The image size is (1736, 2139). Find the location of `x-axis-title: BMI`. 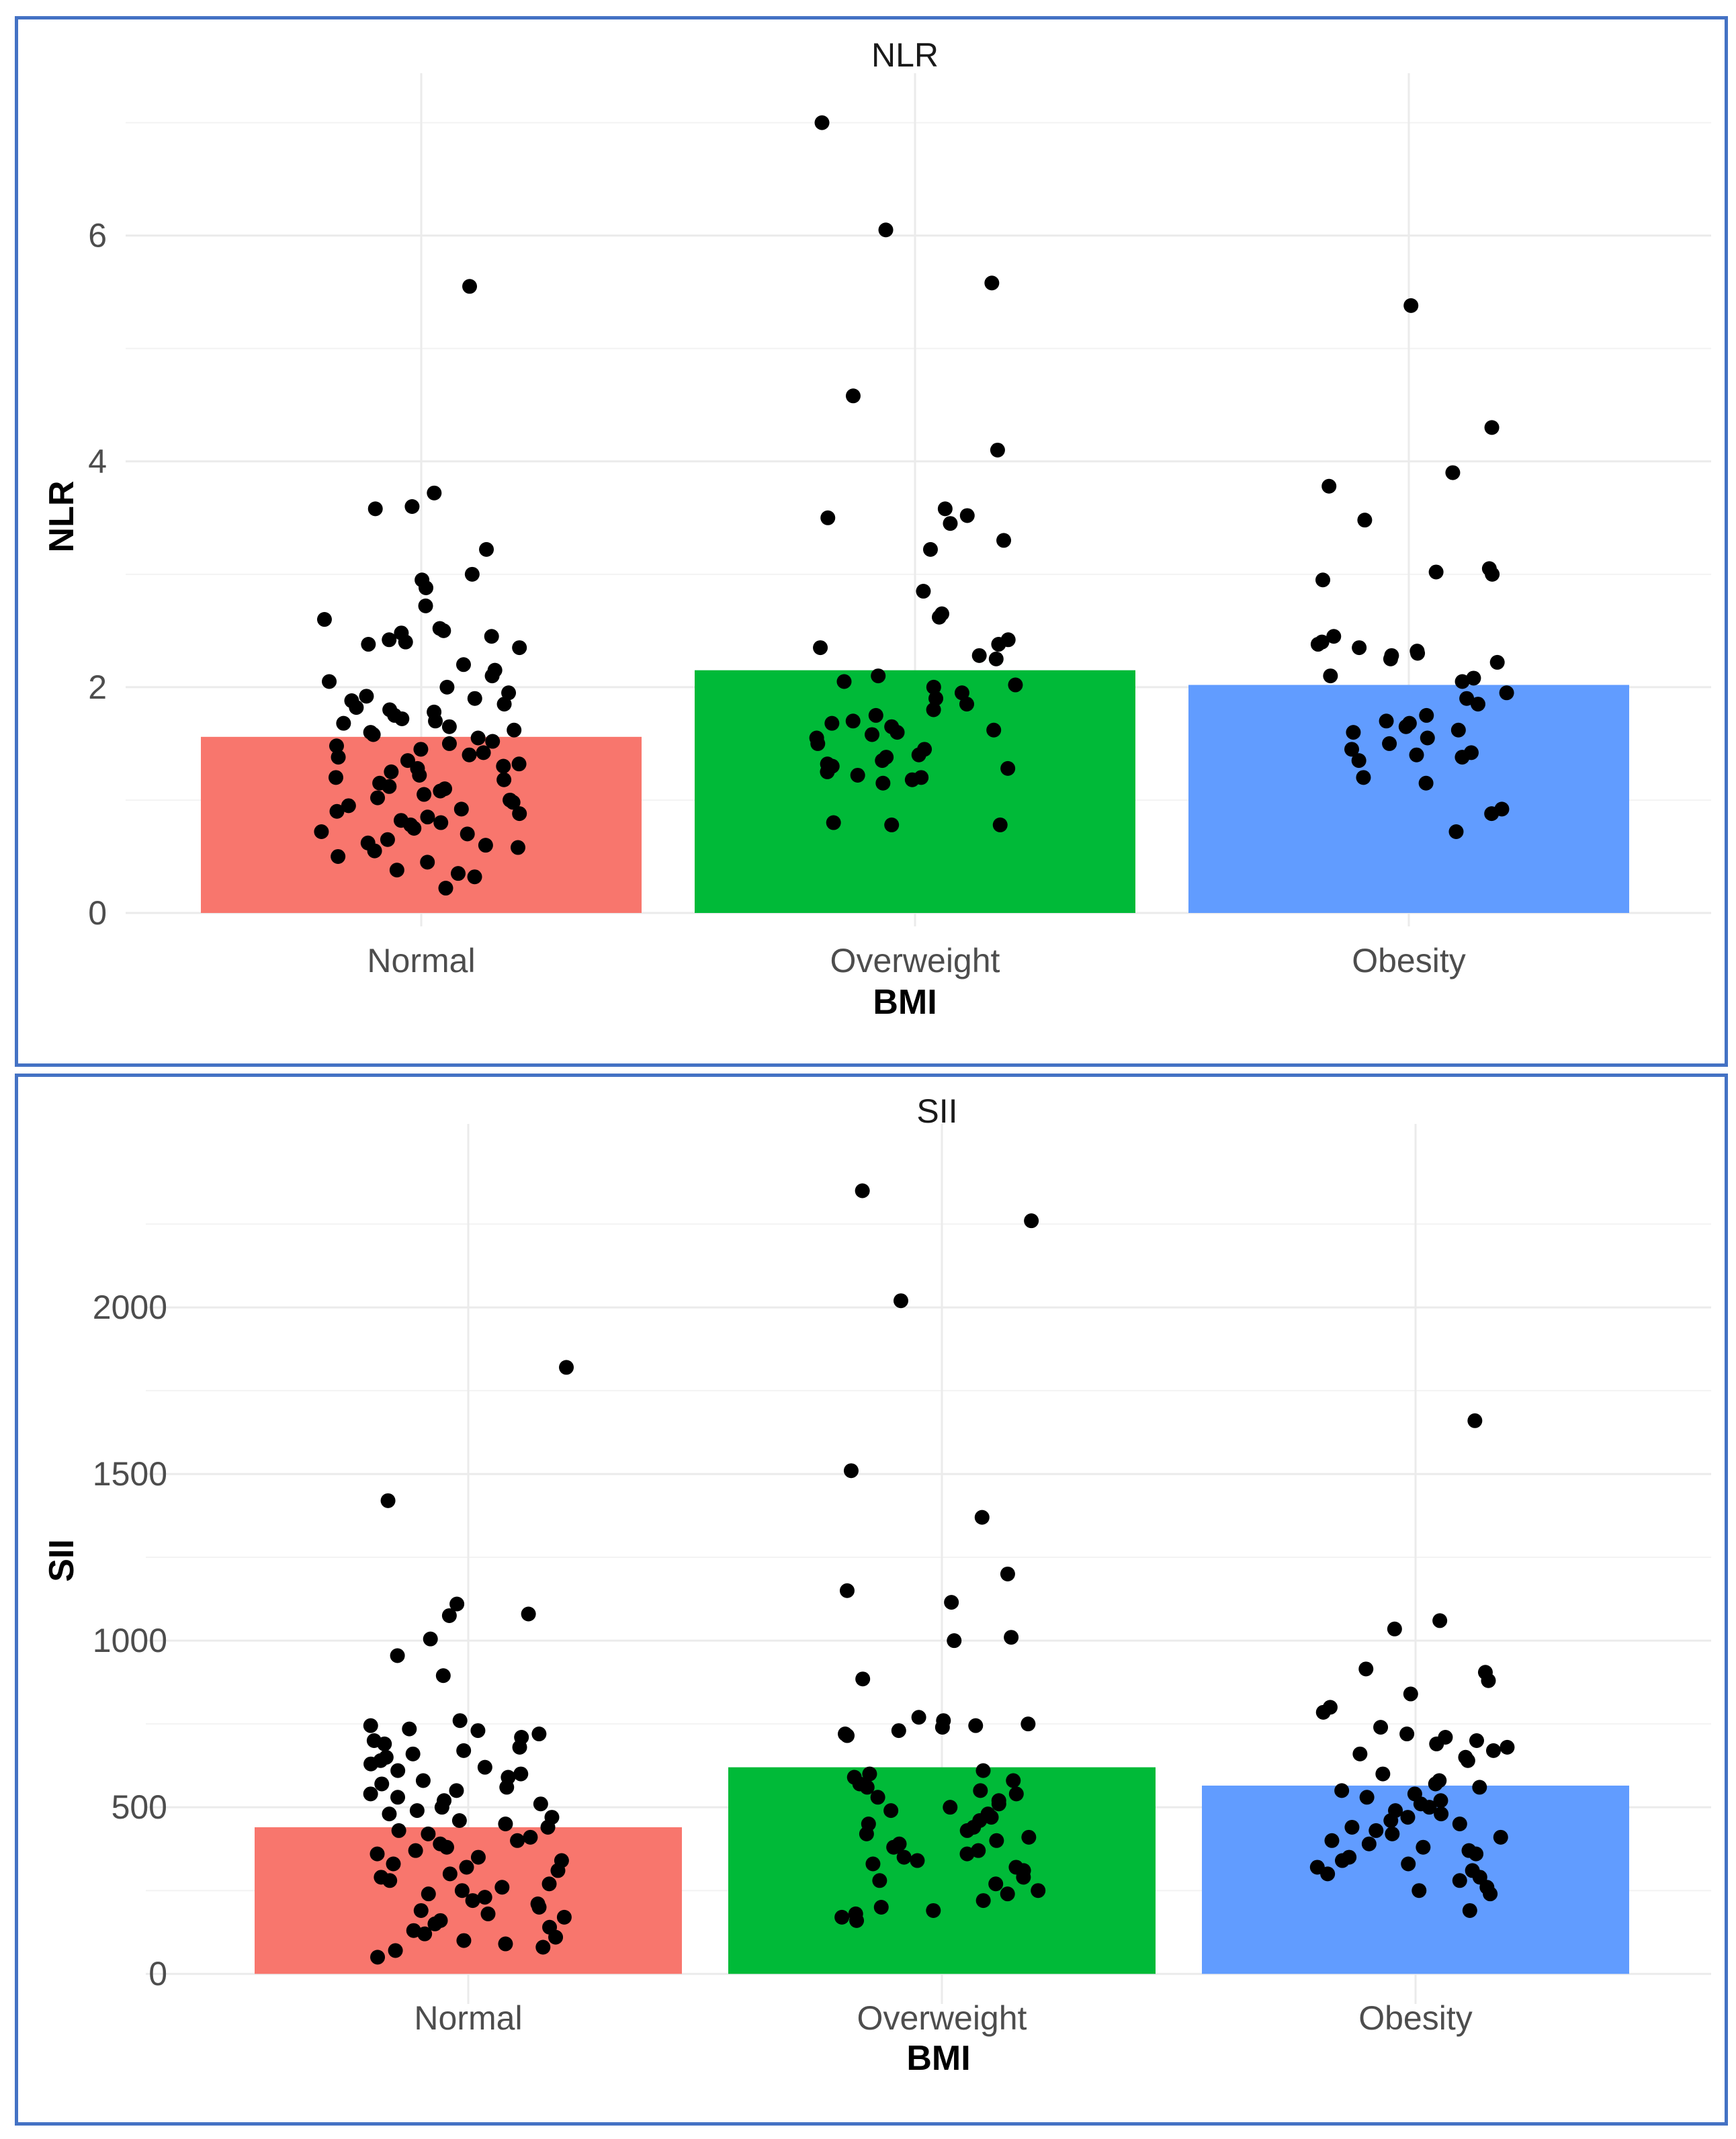

x-axis-title: BMI is located at coordinates (905, 1002).